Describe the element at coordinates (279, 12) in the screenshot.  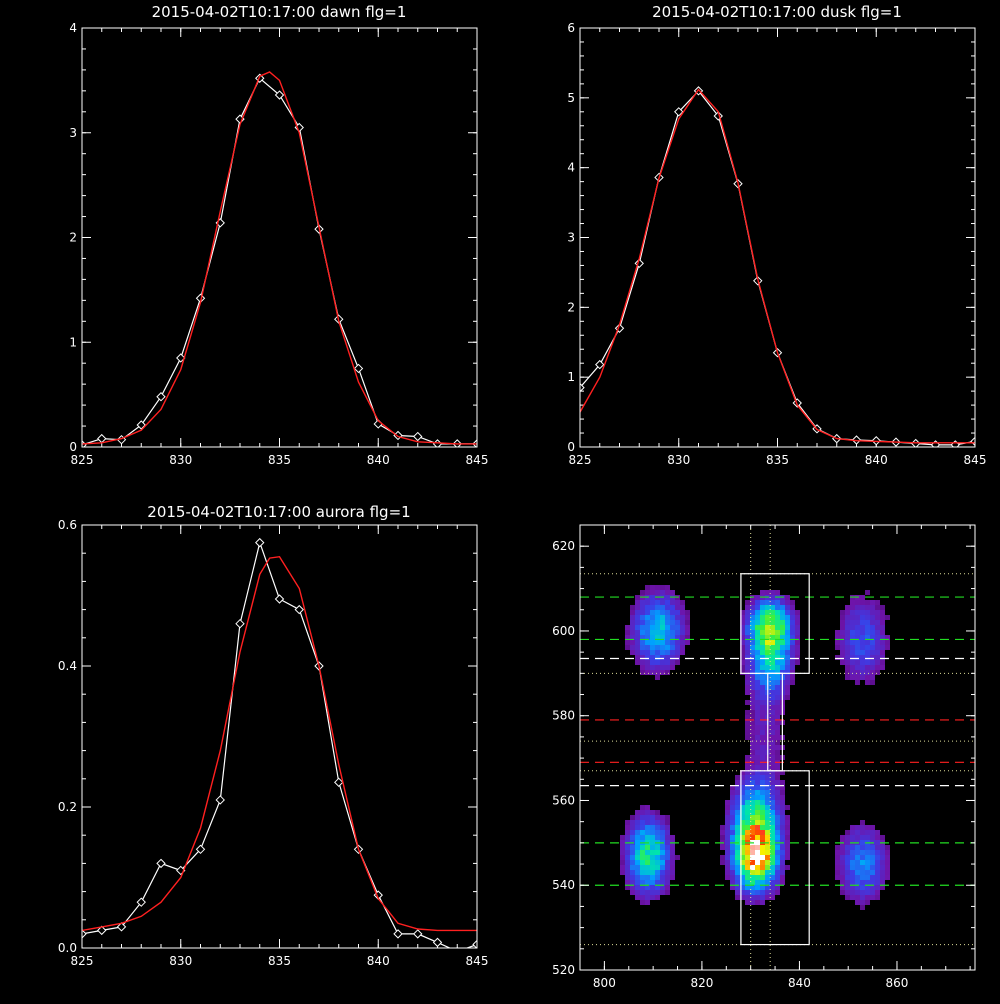
I see `title-dawn: 2015-04-02T10:17:00 dawn flg=1` at that location.